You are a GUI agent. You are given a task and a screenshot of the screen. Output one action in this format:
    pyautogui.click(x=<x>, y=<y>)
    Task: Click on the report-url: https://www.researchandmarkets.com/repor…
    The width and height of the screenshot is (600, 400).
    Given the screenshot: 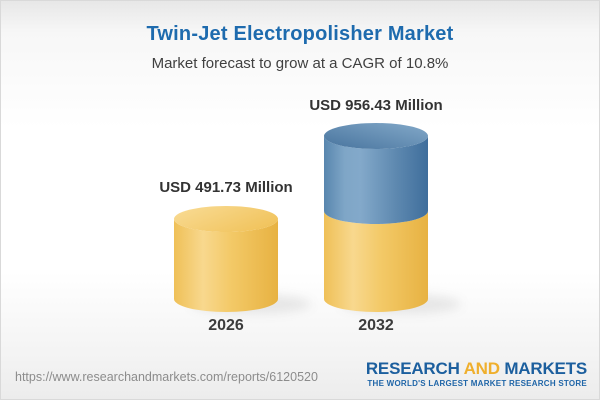 What is the action you would take?
    pyautogui.click(x=166, y=377)
    